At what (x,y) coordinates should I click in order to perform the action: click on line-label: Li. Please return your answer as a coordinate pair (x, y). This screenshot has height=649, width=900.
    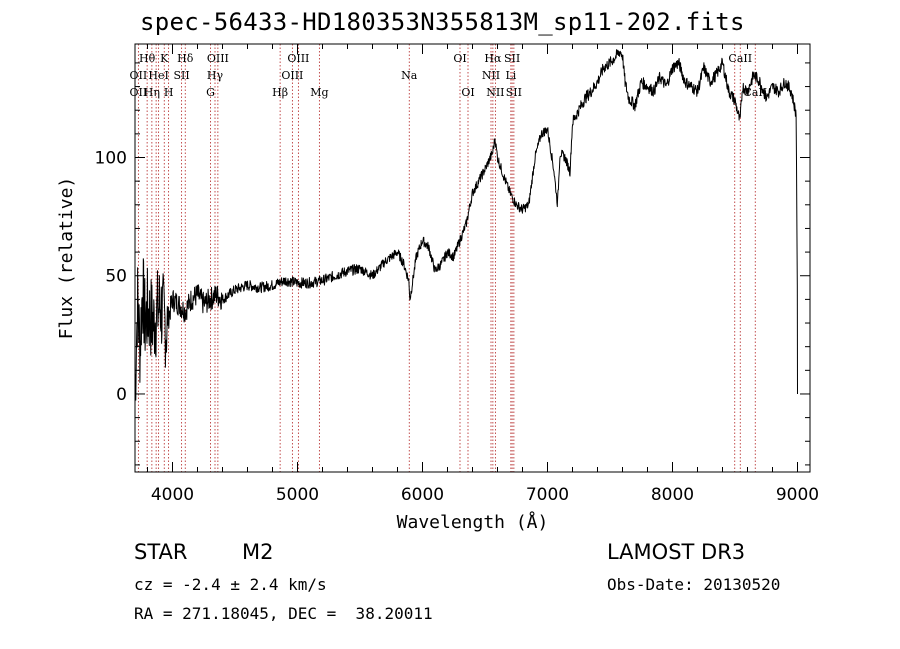
    Looking at the image, I should click on (510, 75).